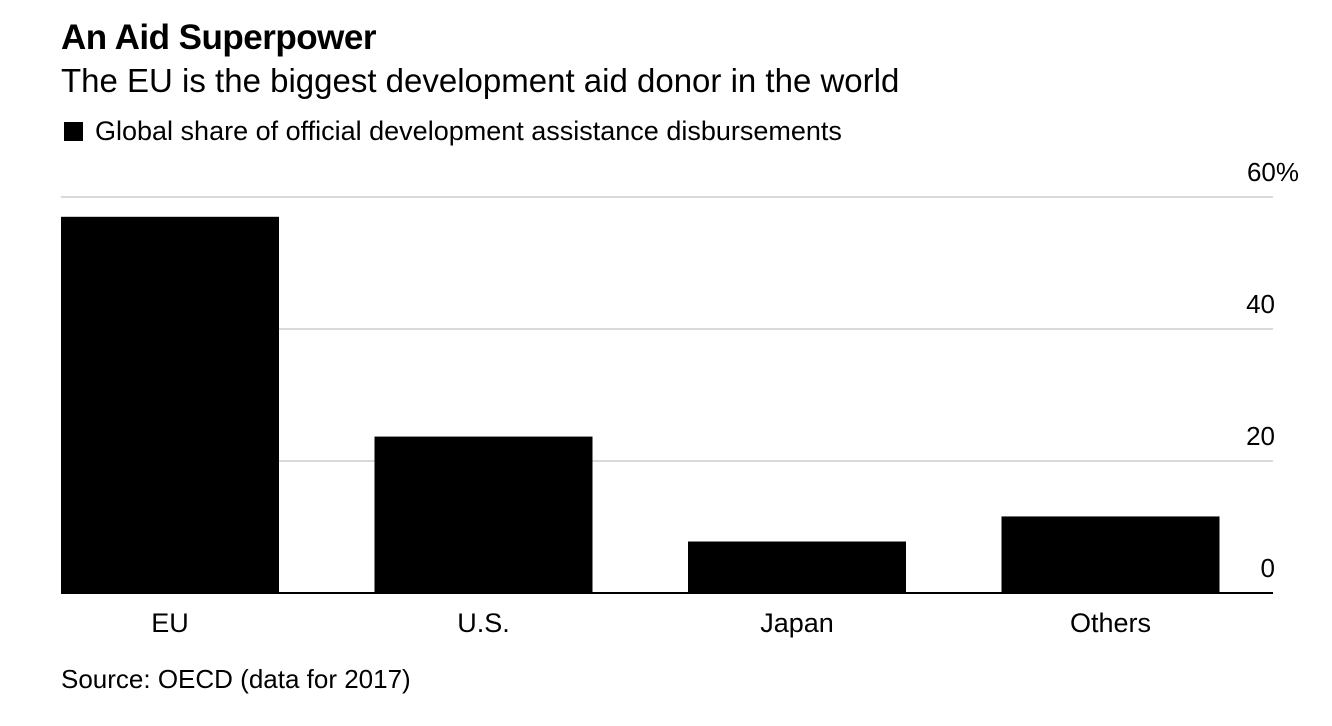  What do you see at coordinates (1260, 436) in the screenshot?
I see `y-tick-label: 20` at bounding box center [1260, 436].